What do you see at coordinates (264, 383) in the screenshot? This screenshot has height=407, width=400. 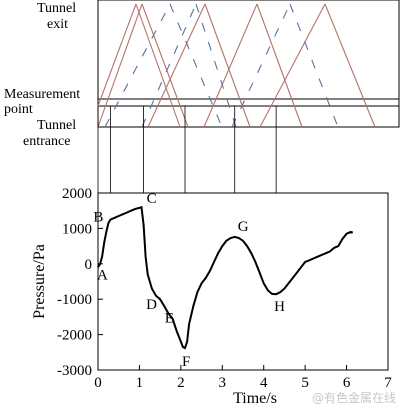 I see `x-tick-label: 4` at bounding box center [264, 383].